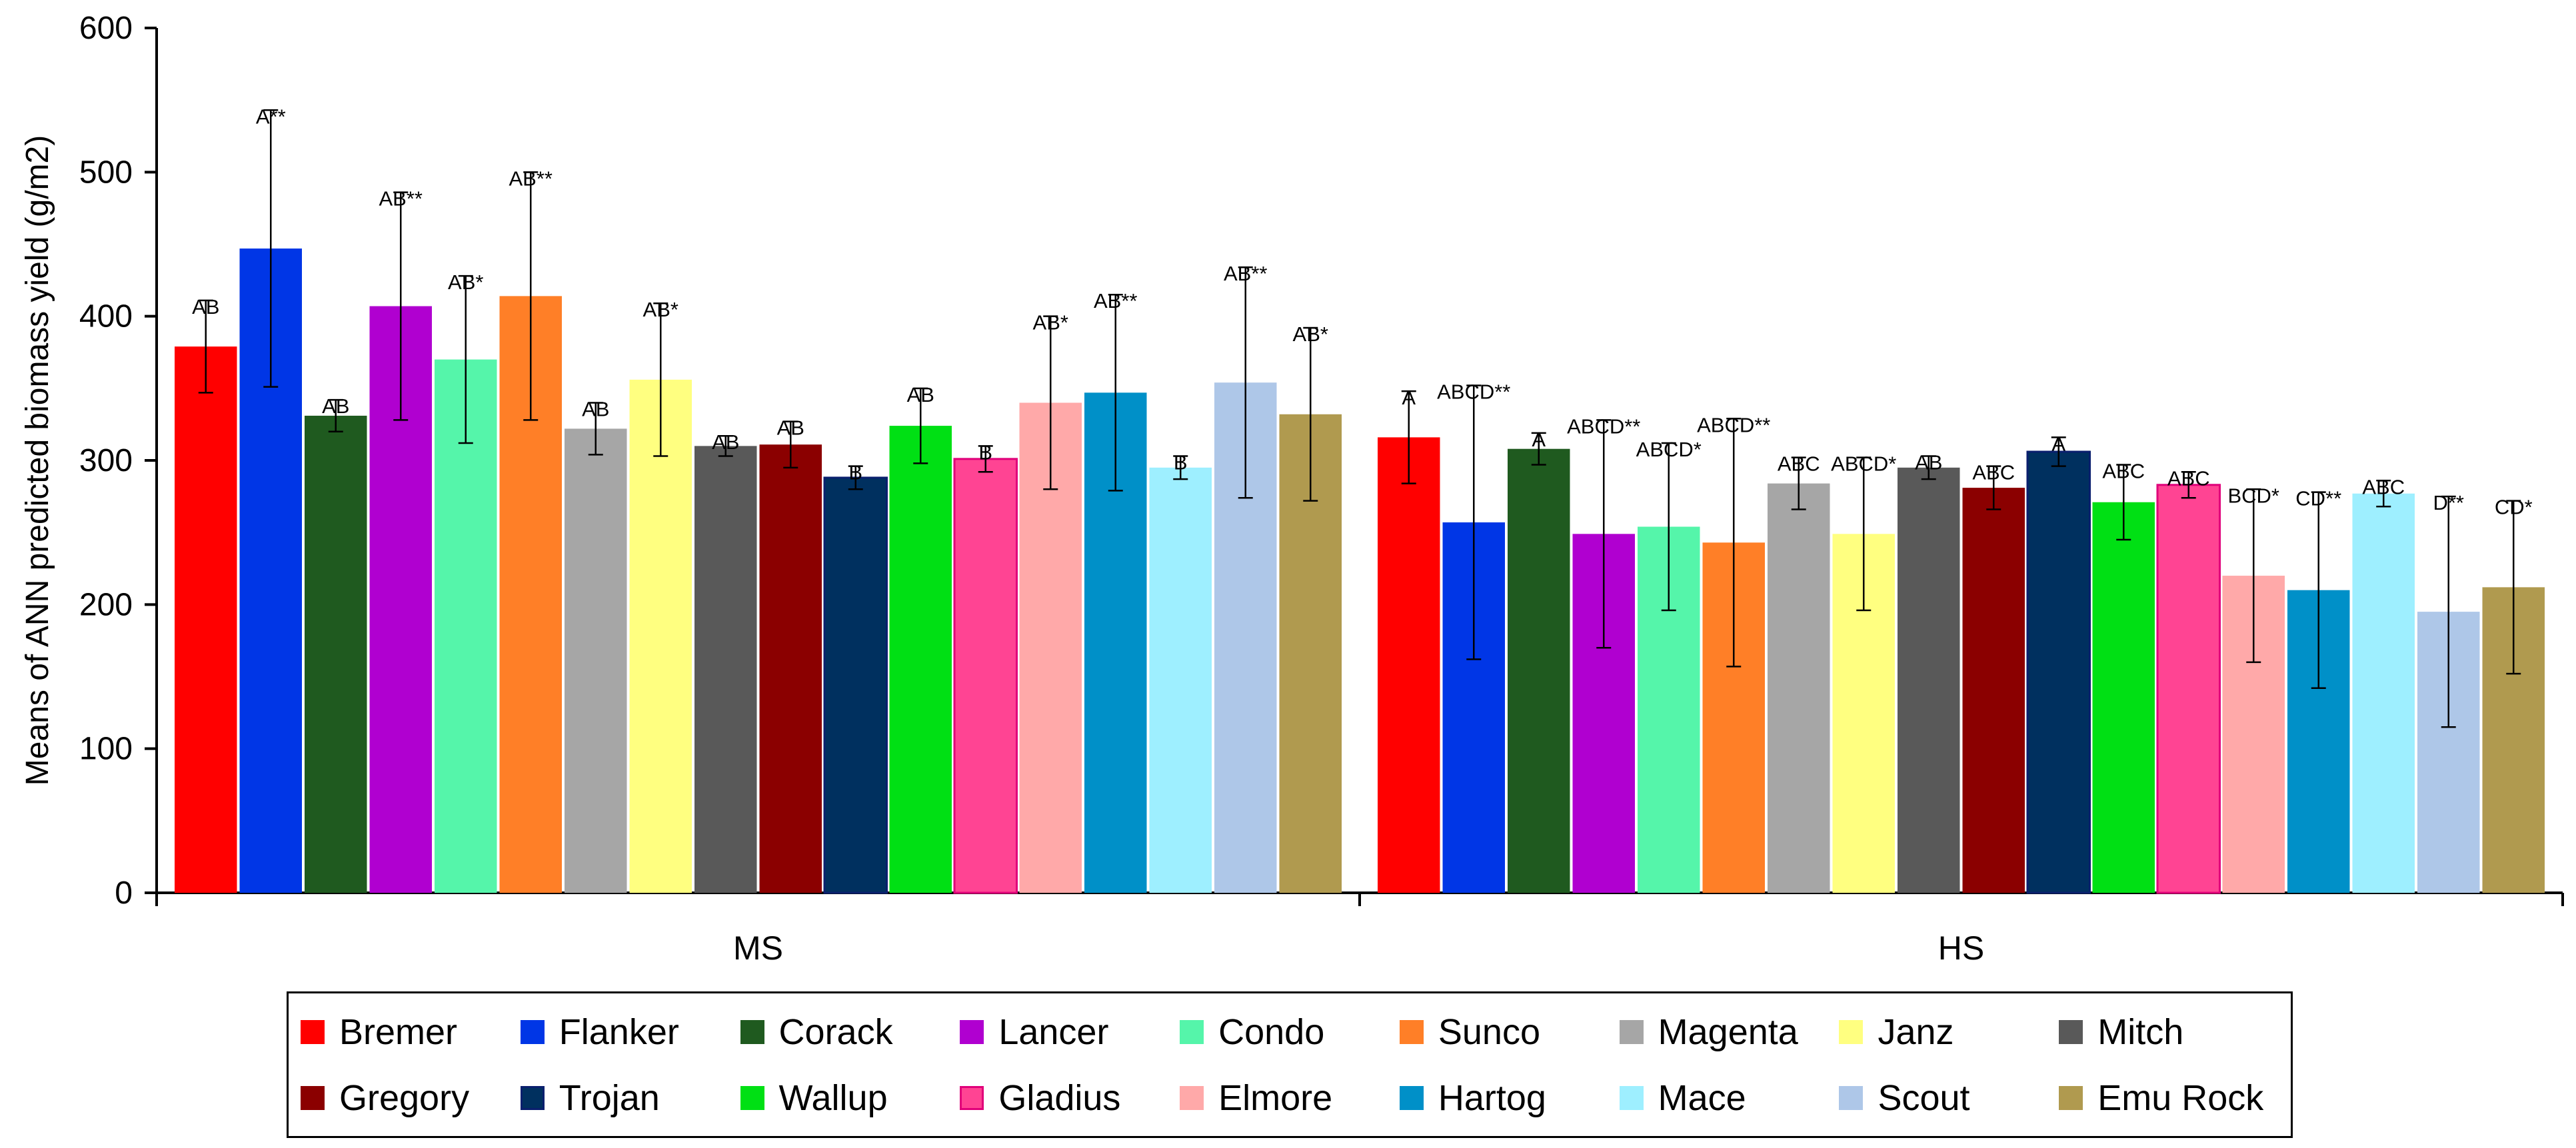 The image size is (2576, 1148). What do you see at coordinates (1059, 1097) in the screenshot?
I see `legend-label: Gladius` at bounding box center [1059, 1097].